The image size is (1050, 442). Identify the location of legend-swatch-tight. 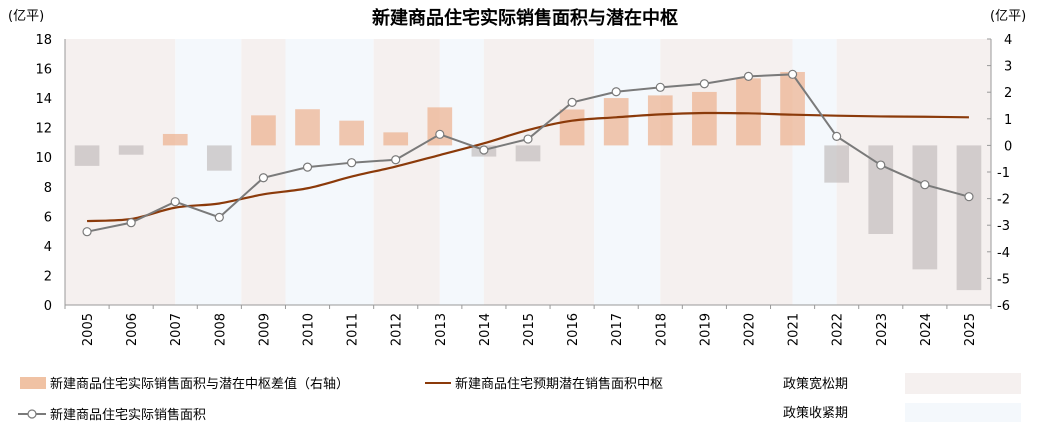
(963, 412).